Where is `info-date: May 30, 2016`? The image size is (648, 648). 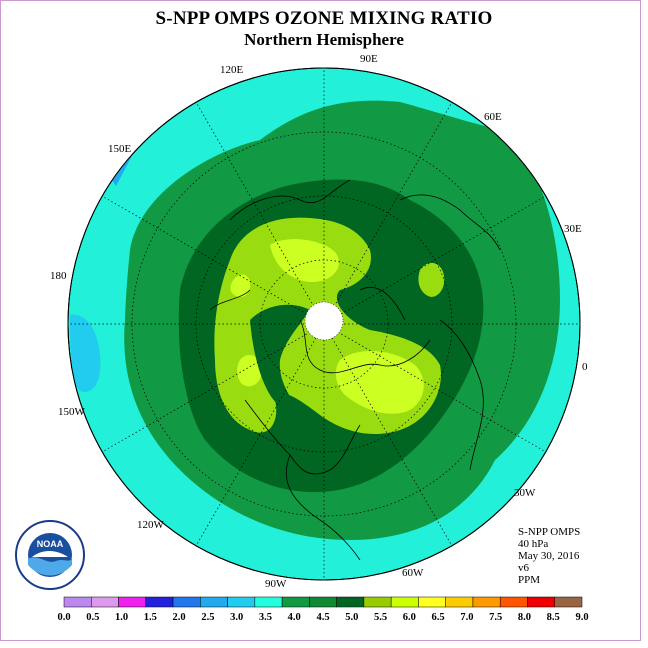 info-date: May 30, 2016 is located at coordinates (549, 556).